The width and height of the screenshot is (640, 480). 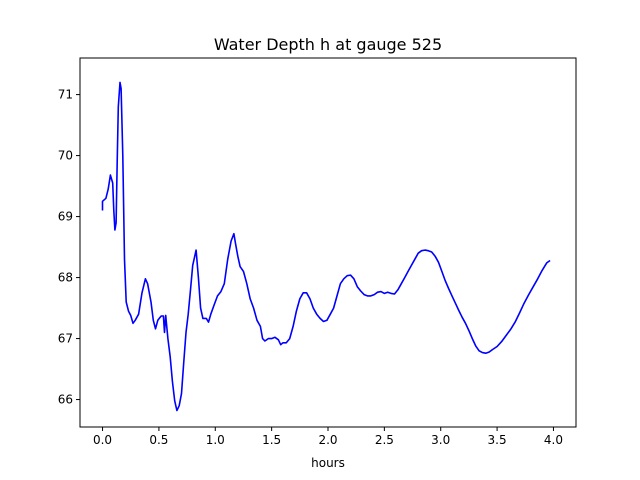 What do you see at coordinates (65, 339) in the screenshot?
I see `y-tick-label: 67` at bounding box center [65, 339].